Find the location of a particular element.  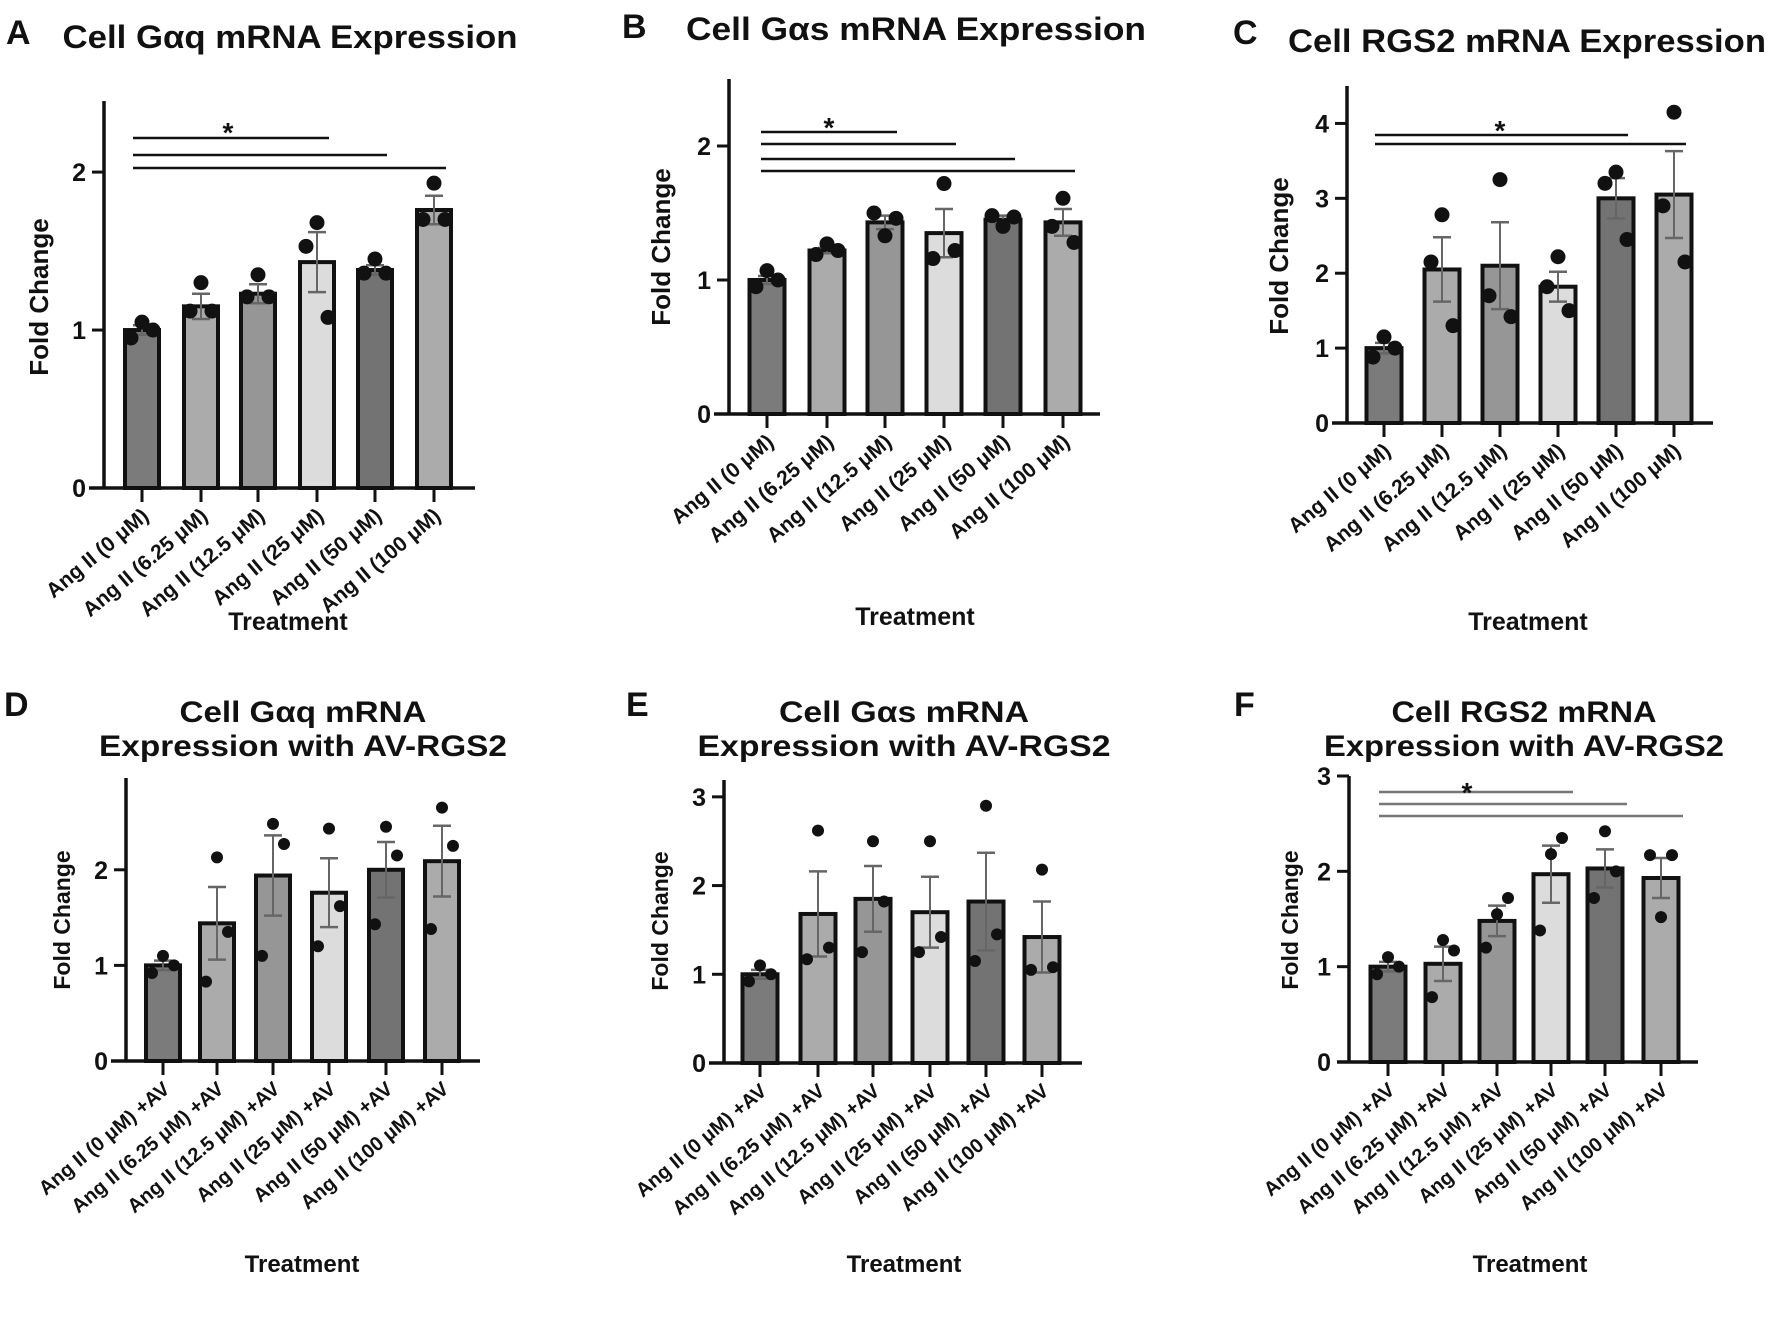

panel-letter: B is located at coordinates (634, 27).